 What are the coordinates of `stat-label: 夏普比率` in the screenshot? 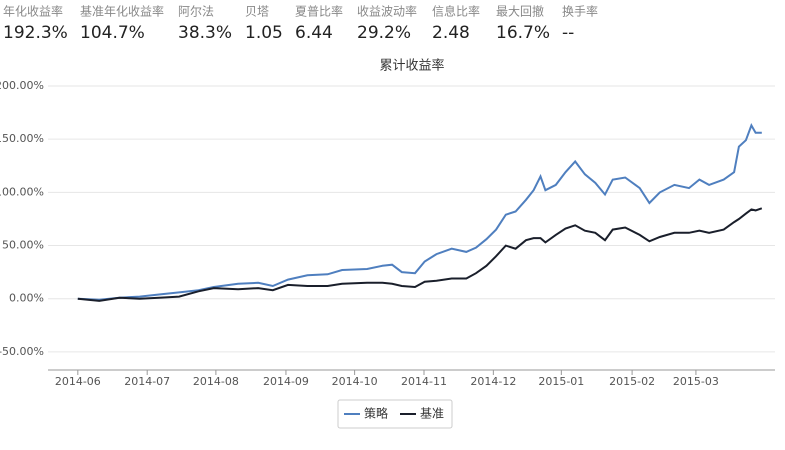 It's located at (319, 11).